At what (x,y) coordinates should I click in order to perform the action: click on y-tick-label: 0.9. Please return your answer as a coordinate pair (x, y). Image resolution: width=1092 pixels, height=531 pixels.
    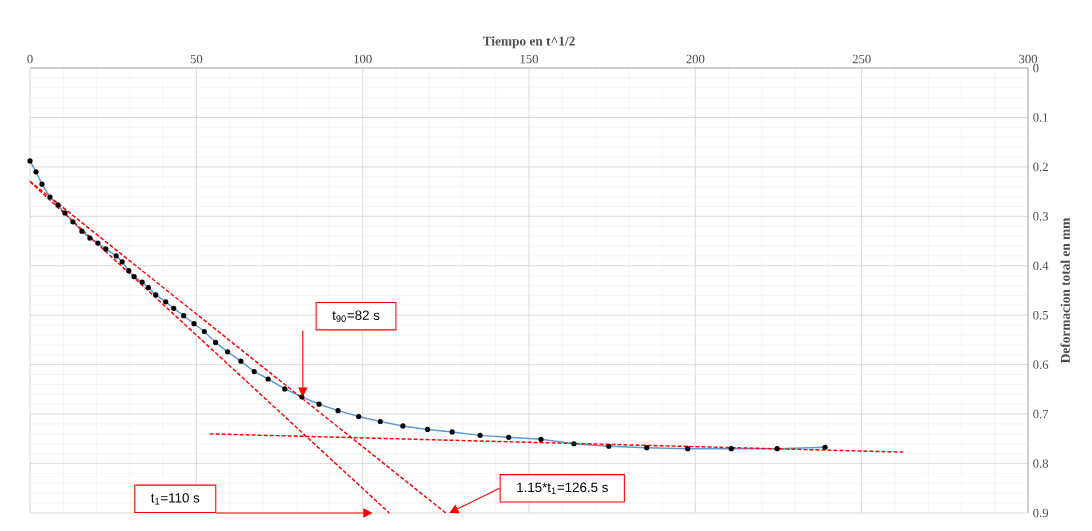
    Looking at the image, I should click on (1041, 513).